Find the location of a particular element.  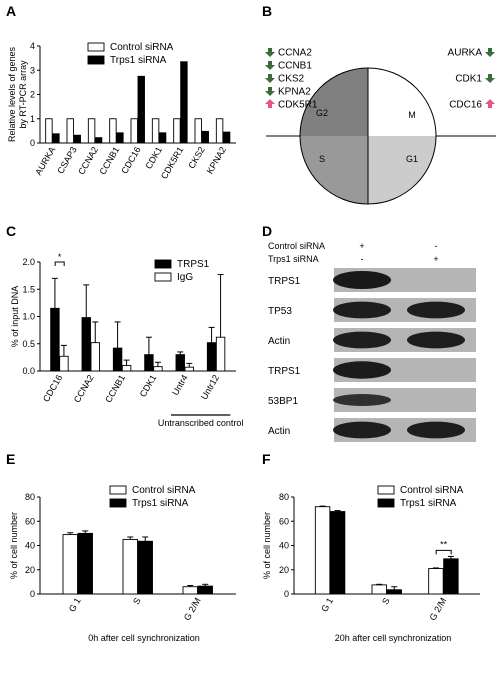

y-tick-label: 1.0 is located at coordinates (28, 317).